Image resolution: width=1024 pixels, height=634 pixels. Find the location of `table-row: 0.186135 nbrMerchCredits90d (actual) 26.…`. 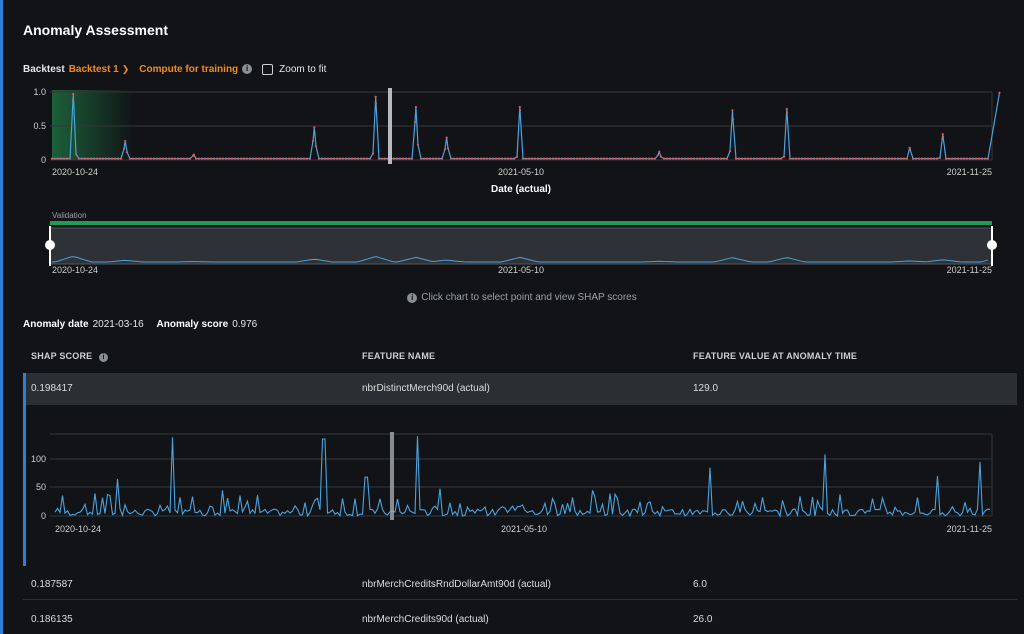

table-row: 0.186135 nbrMerchCredits90d (actual) 26.… is located at coordinates (520, 621).